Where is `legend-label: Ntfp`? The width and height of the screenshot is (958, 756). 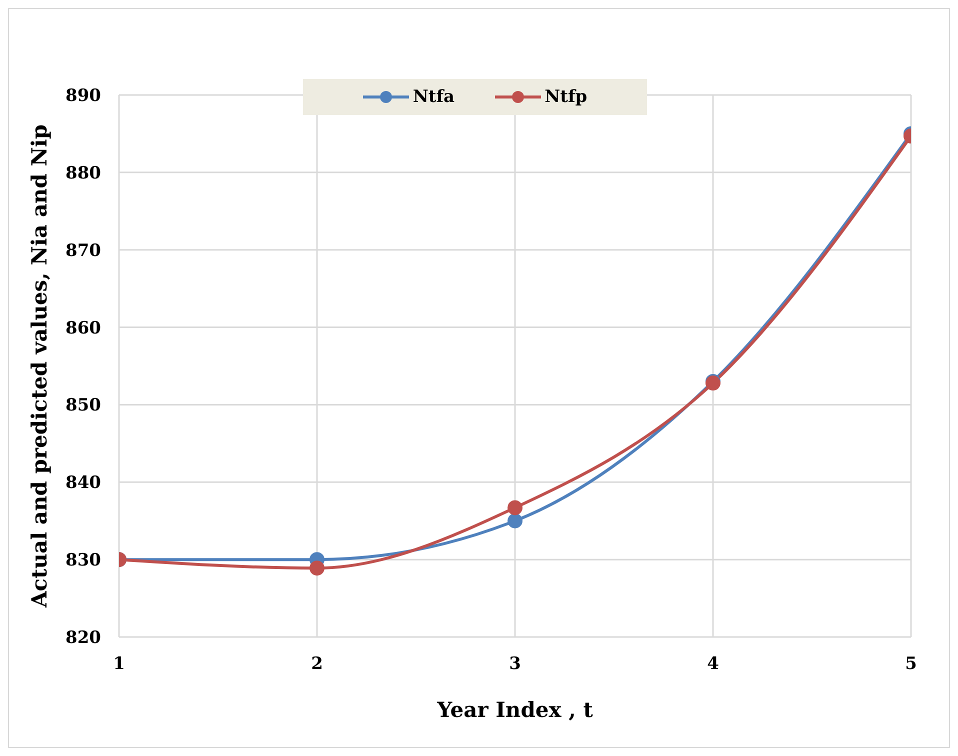
legend-label: Ntfp is located at coordinates (566, 97).